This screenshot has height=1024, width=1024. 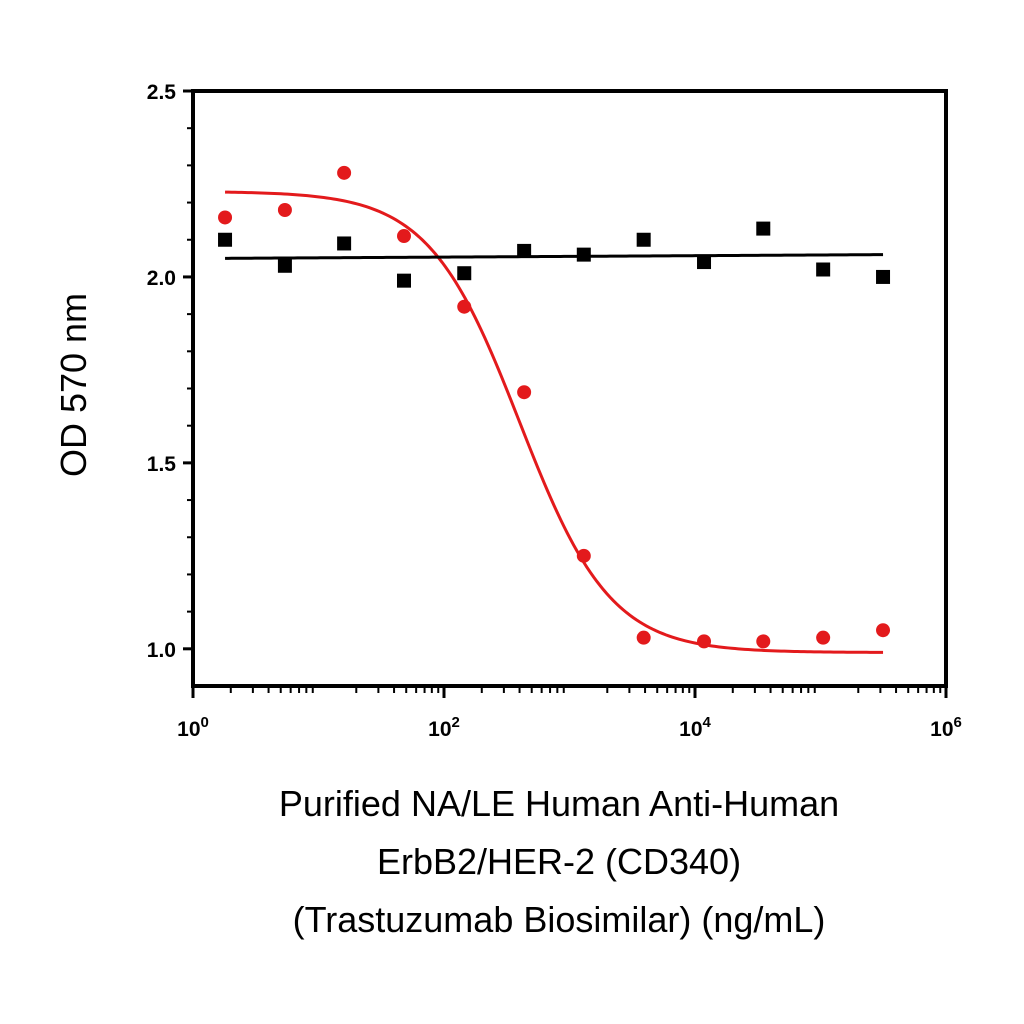 What do you see at coordinates (161, 650) in the screenshot?
I see `y-tick-label: 1.0` at bounding box center [161, 650].